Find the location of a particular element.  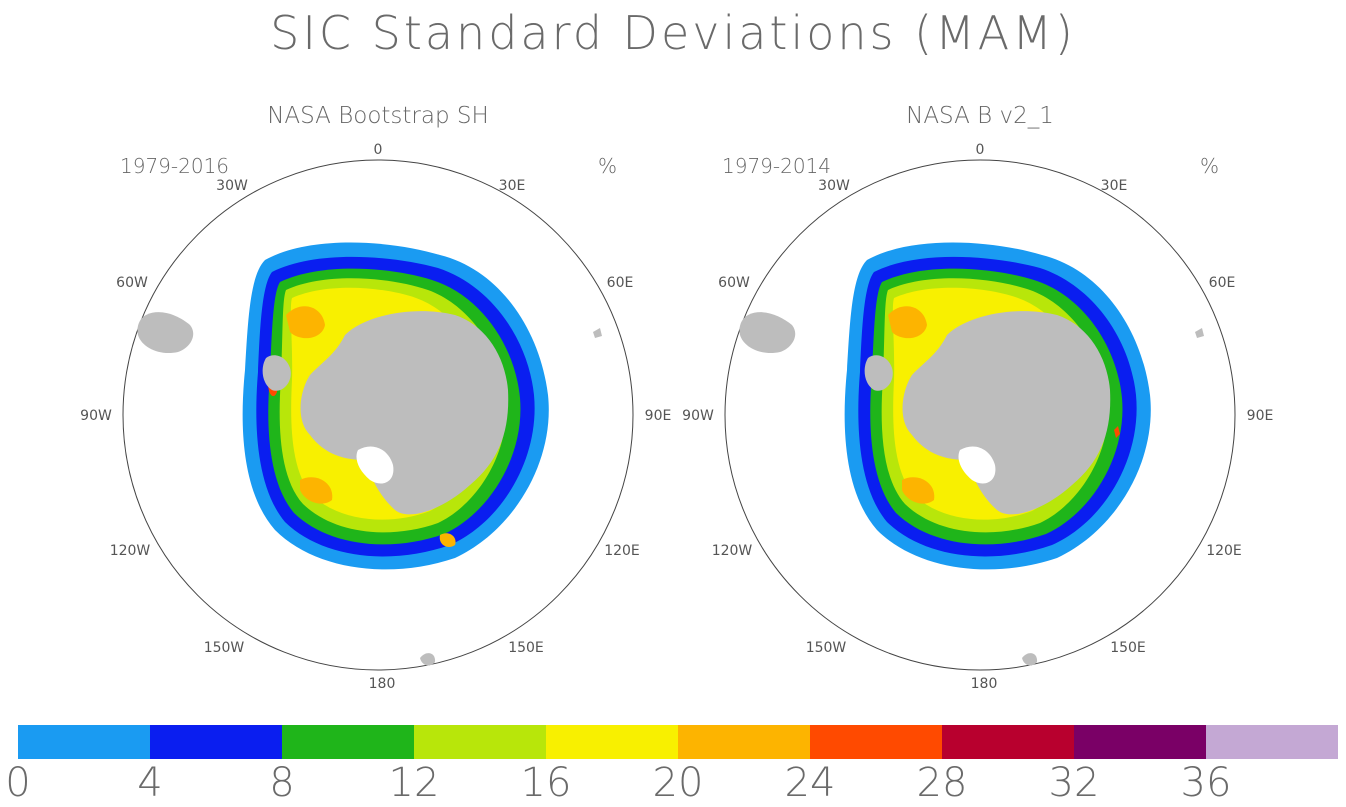

colorbar-label-2: 8 is located at coordinates (282, 783).